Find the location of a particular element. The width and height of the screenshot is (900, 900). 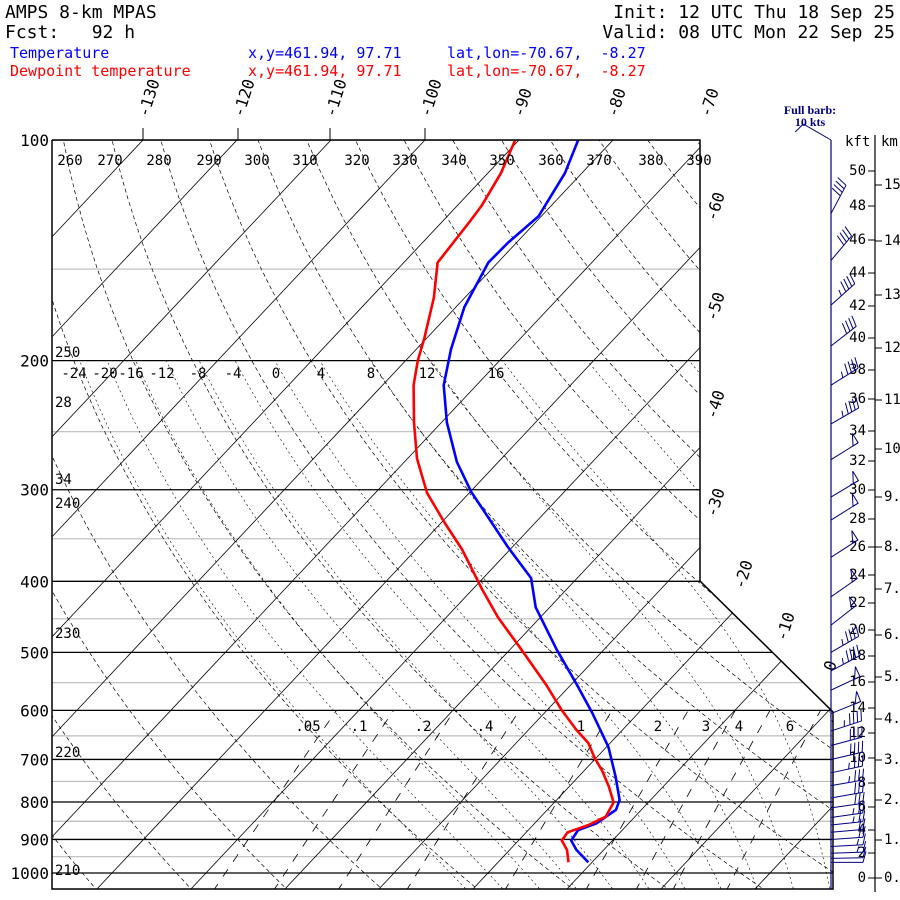

moist-adiabat-label: 4 is located at coordinates (321, 374).